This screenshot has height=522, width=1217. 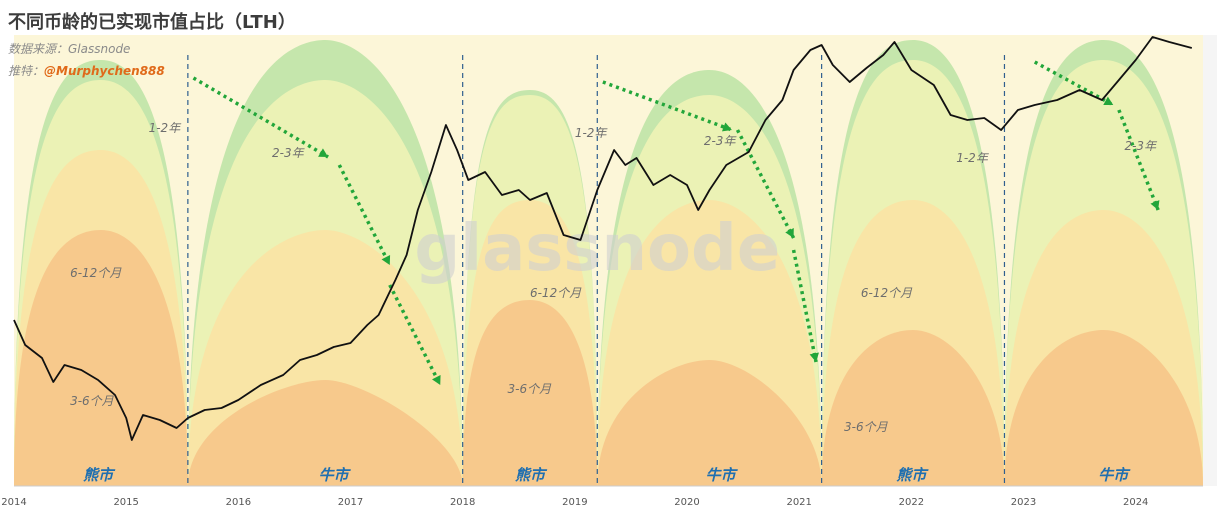 What do you see at coordinates (69, 49) in the screenshot?
I see `data-source: 数据来源：Glassnode` at bounding box center [69, 49].